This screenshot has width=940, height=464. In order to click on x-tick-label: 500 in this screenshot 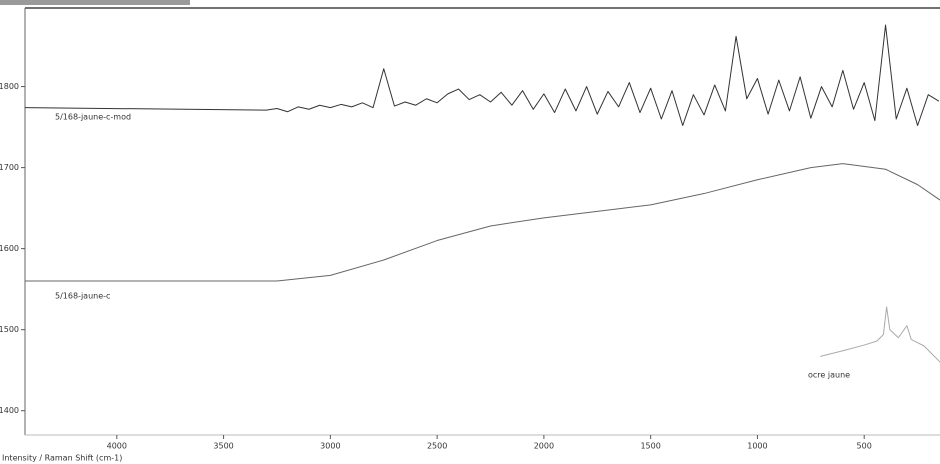, I will do `click(864, 446)`.